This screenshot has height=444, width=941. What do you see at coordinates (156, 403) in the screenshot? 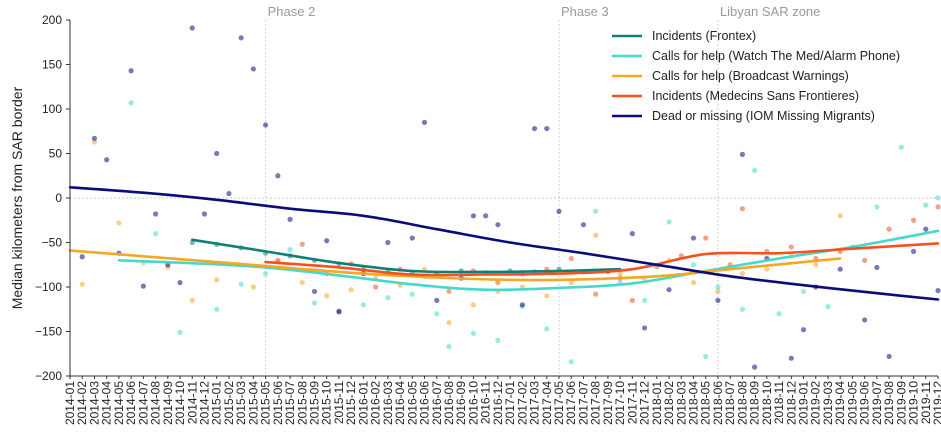
I see `x-tick-label: 2014-08` at bounding box center [156, 403].